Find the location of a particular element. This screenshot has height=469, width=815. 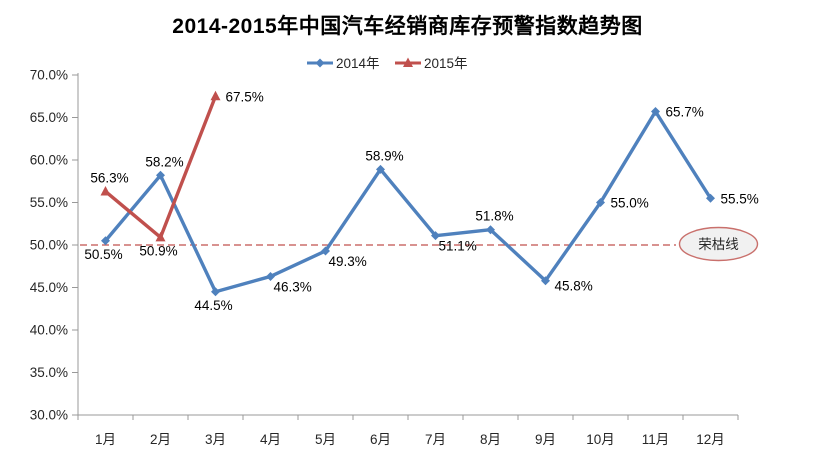

data-label: 51.8% is located at coordinates (494, 216).